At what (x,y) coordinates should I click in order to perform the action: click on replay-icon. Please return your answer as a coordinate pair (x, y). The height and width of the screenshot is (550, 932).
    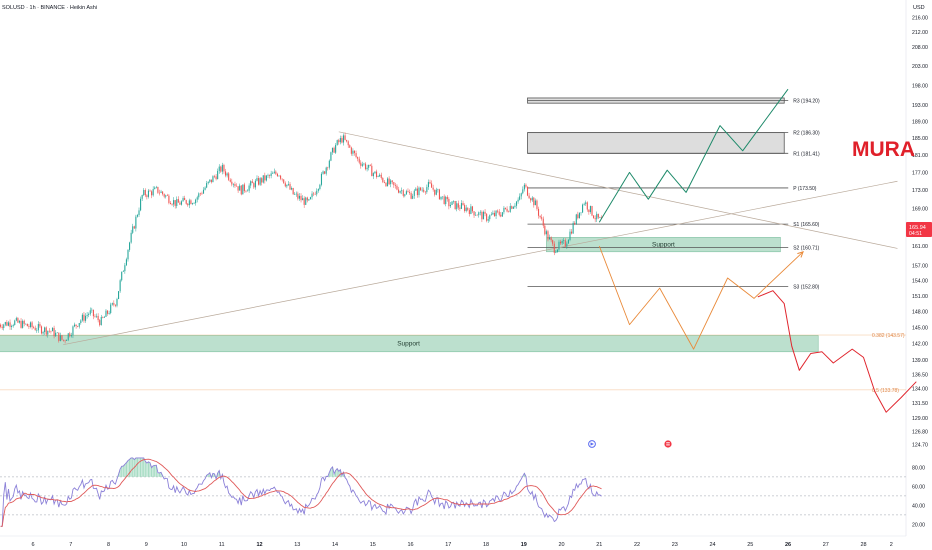
    Looking at the image, I should click on (592, 444).